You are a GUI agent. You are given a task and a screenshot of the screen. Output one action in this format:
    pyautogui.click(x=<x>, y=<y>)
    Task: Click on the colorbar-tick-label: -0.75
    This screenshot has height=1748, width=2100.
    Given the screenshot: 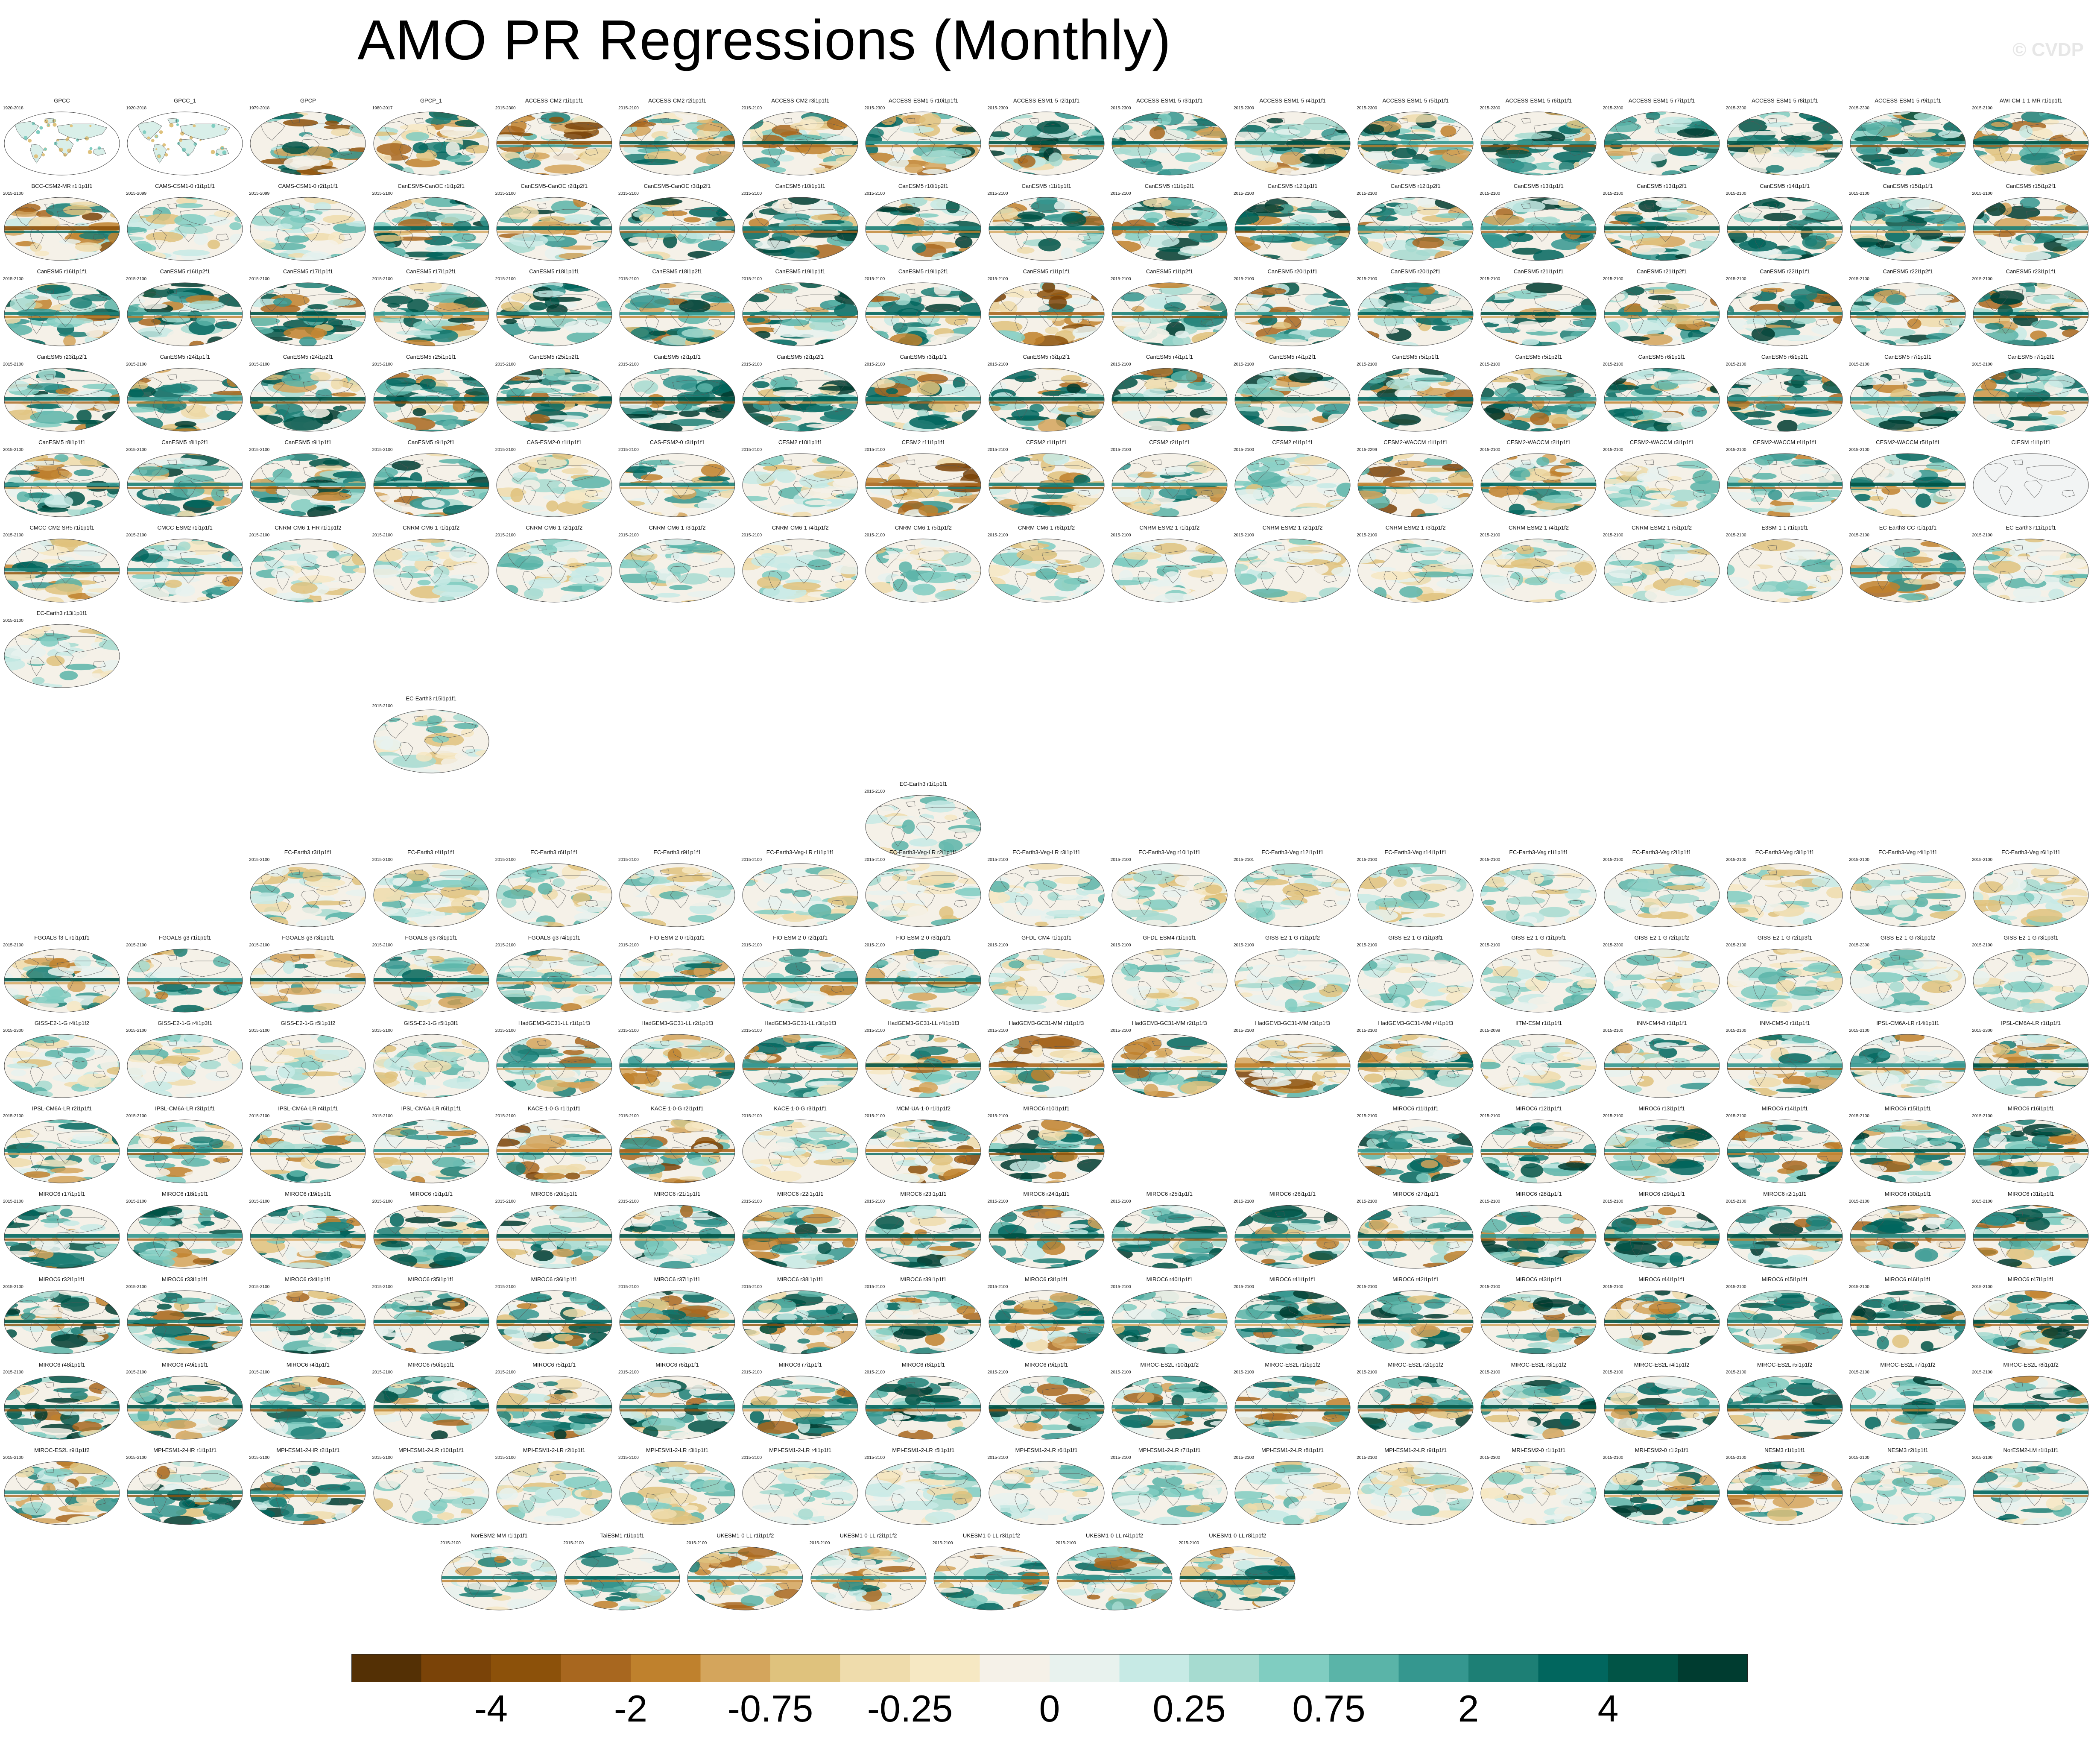 What is the action you would take?
    pyautogui.click(x=770, y=1709)
    